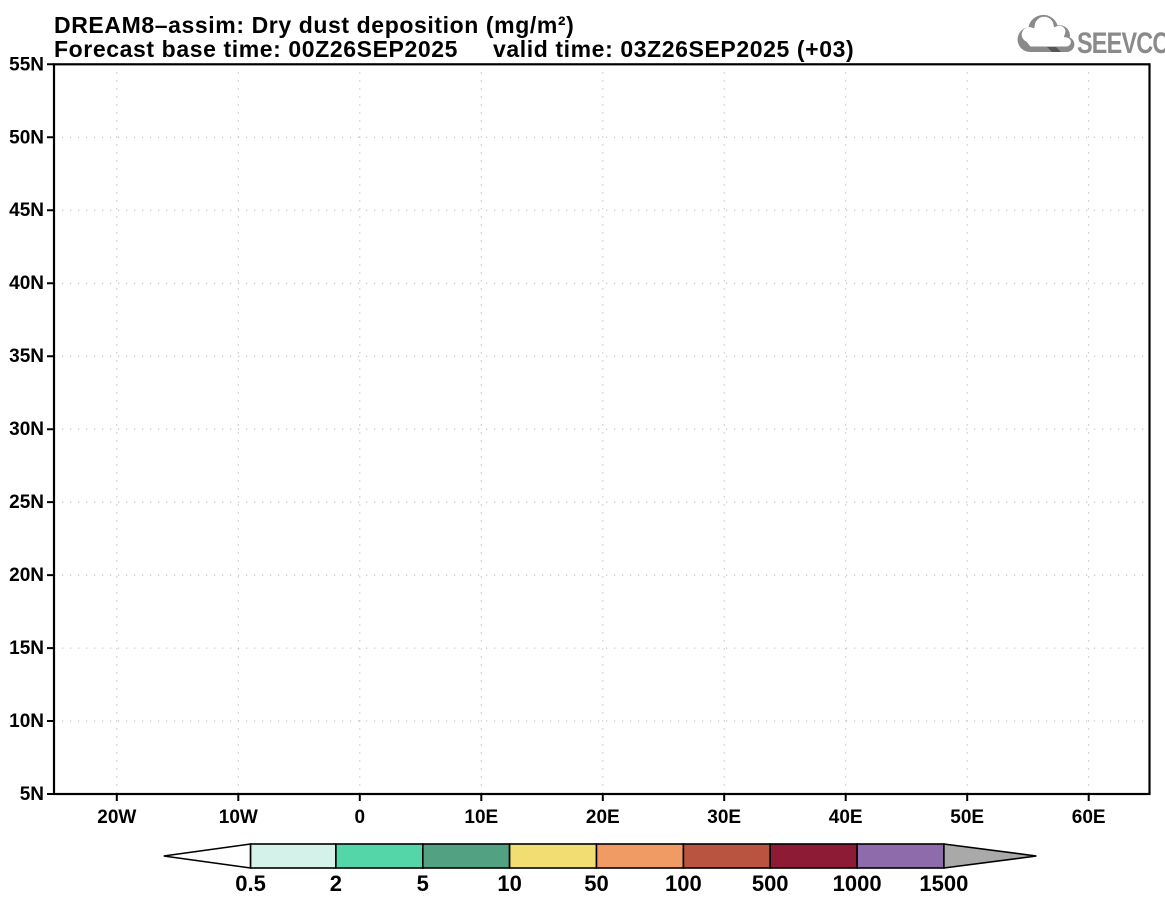 This screenshot has height=907, width=1165. What do you see at coordinates (846, 817) in the screenshot?
I see `svg-text: 40E` at bounding box center [846, 817].